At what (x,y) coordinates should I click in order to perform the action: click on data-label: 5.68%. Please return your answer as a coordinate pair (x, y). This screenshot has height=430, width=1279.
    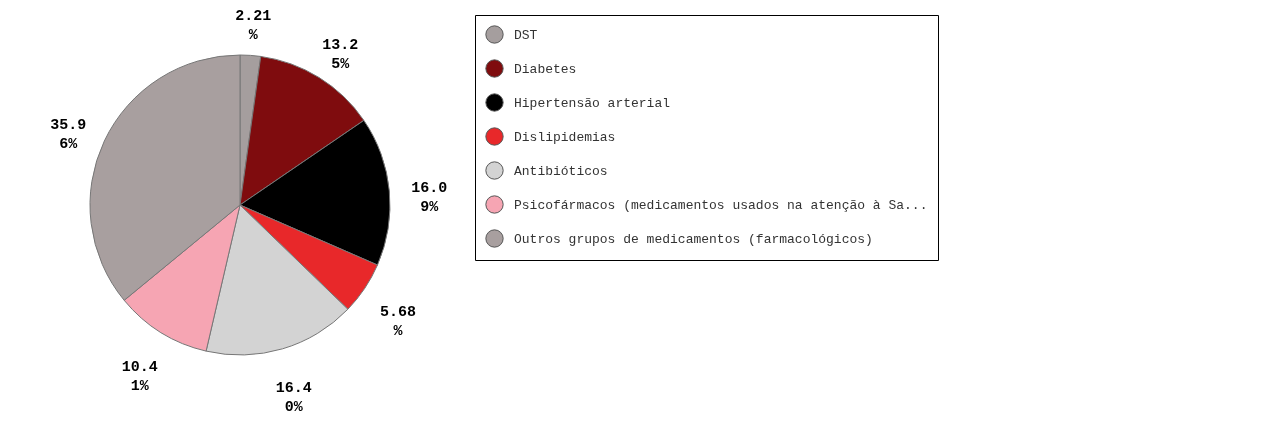
    Looking at the image, I should click on (397, 321).